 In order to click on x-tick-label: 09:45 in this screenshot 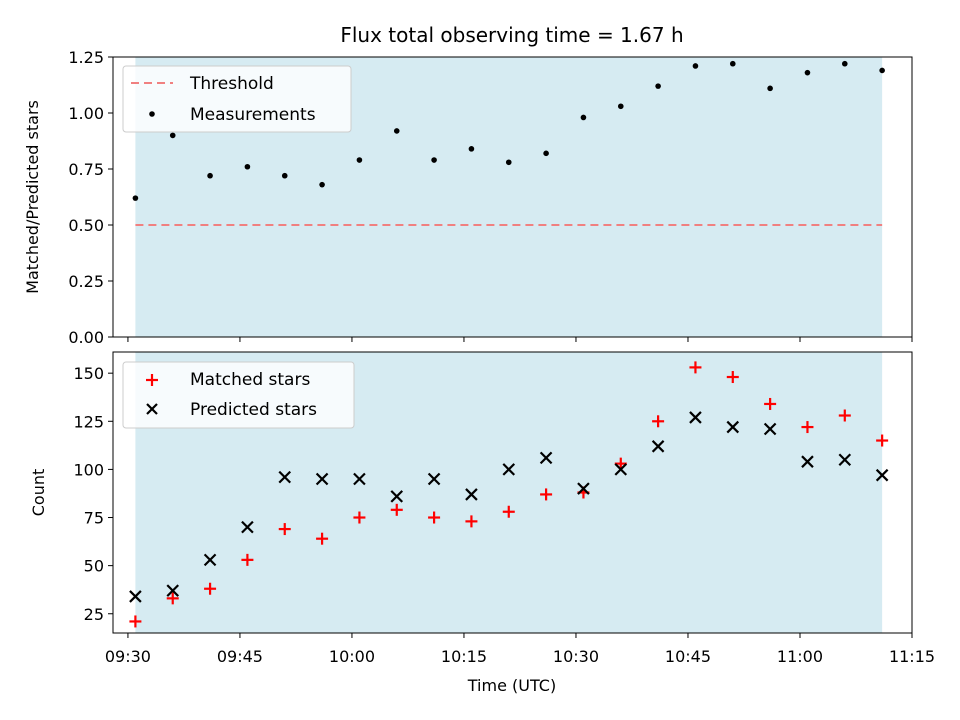, I will do `click(240, 656)`.